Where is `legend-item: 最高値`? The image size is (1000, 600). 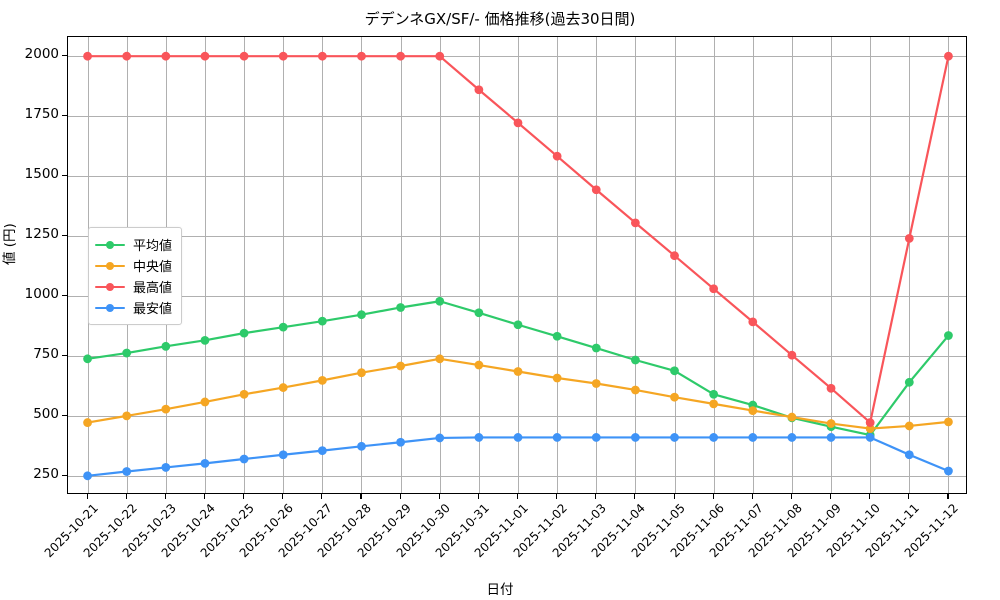
legend-item: 最高値 is located at coordinates (133, 286).